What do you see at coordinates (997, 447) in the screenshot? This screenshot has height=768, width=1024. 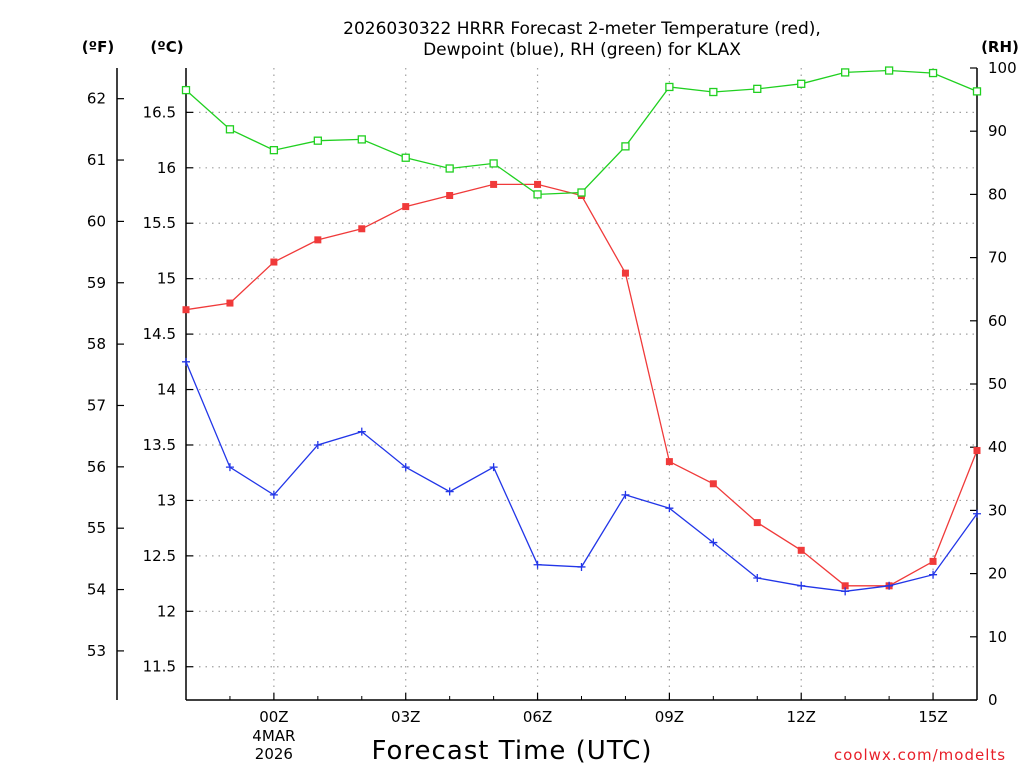 I see `rh-tick-label: 40` at bounding box center [997, 447].